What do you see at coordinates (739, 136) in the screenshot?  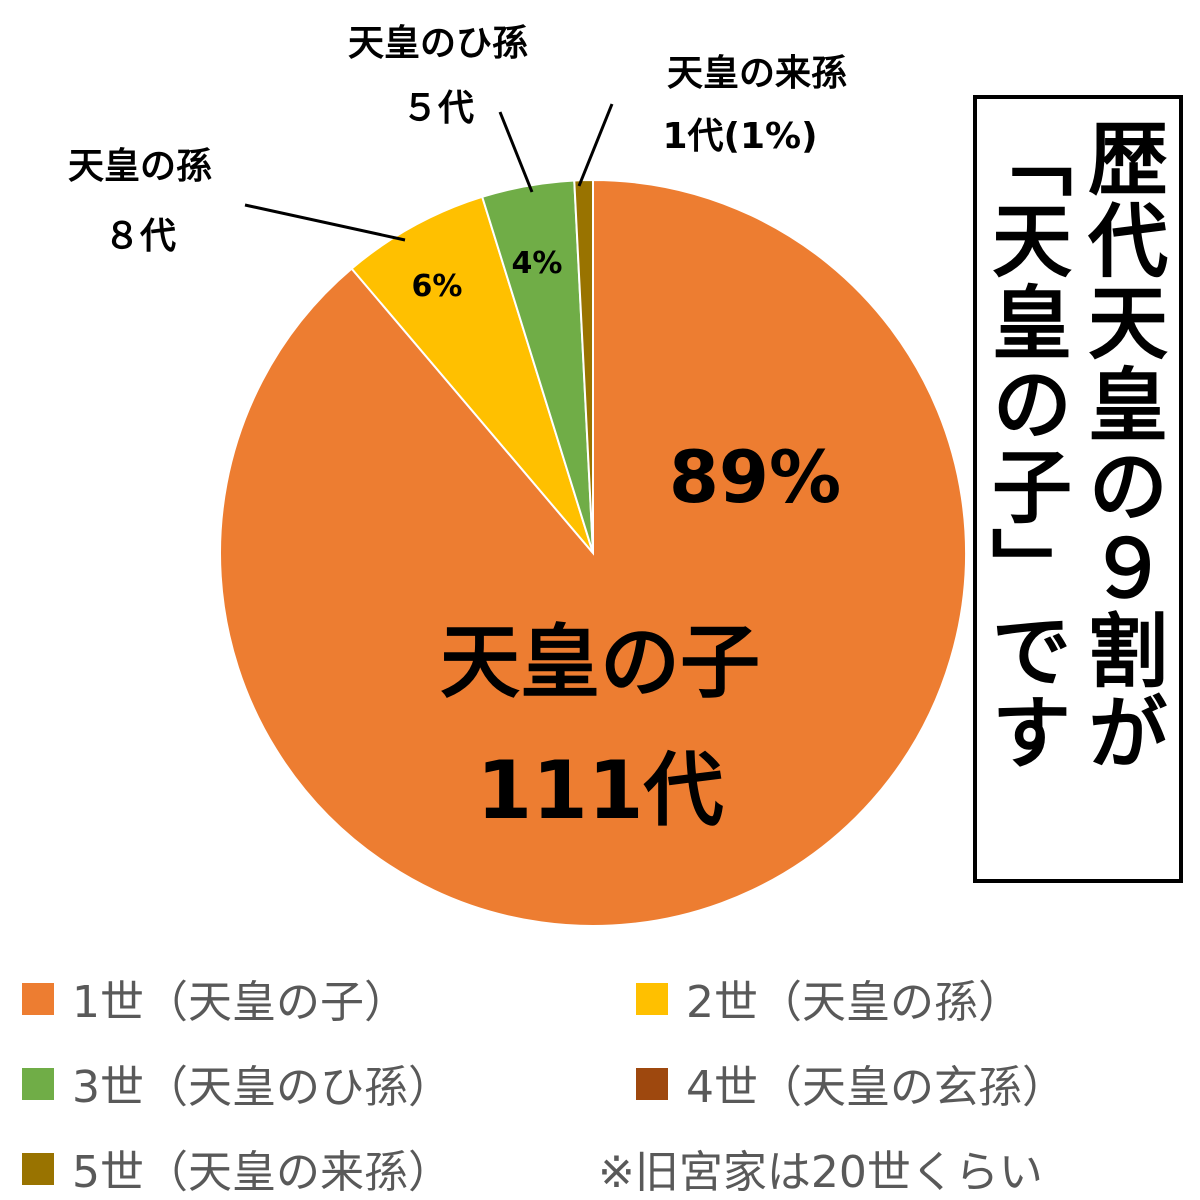 I see `callout-5-count: 1代(1%)` at bounding box center [739, 136].